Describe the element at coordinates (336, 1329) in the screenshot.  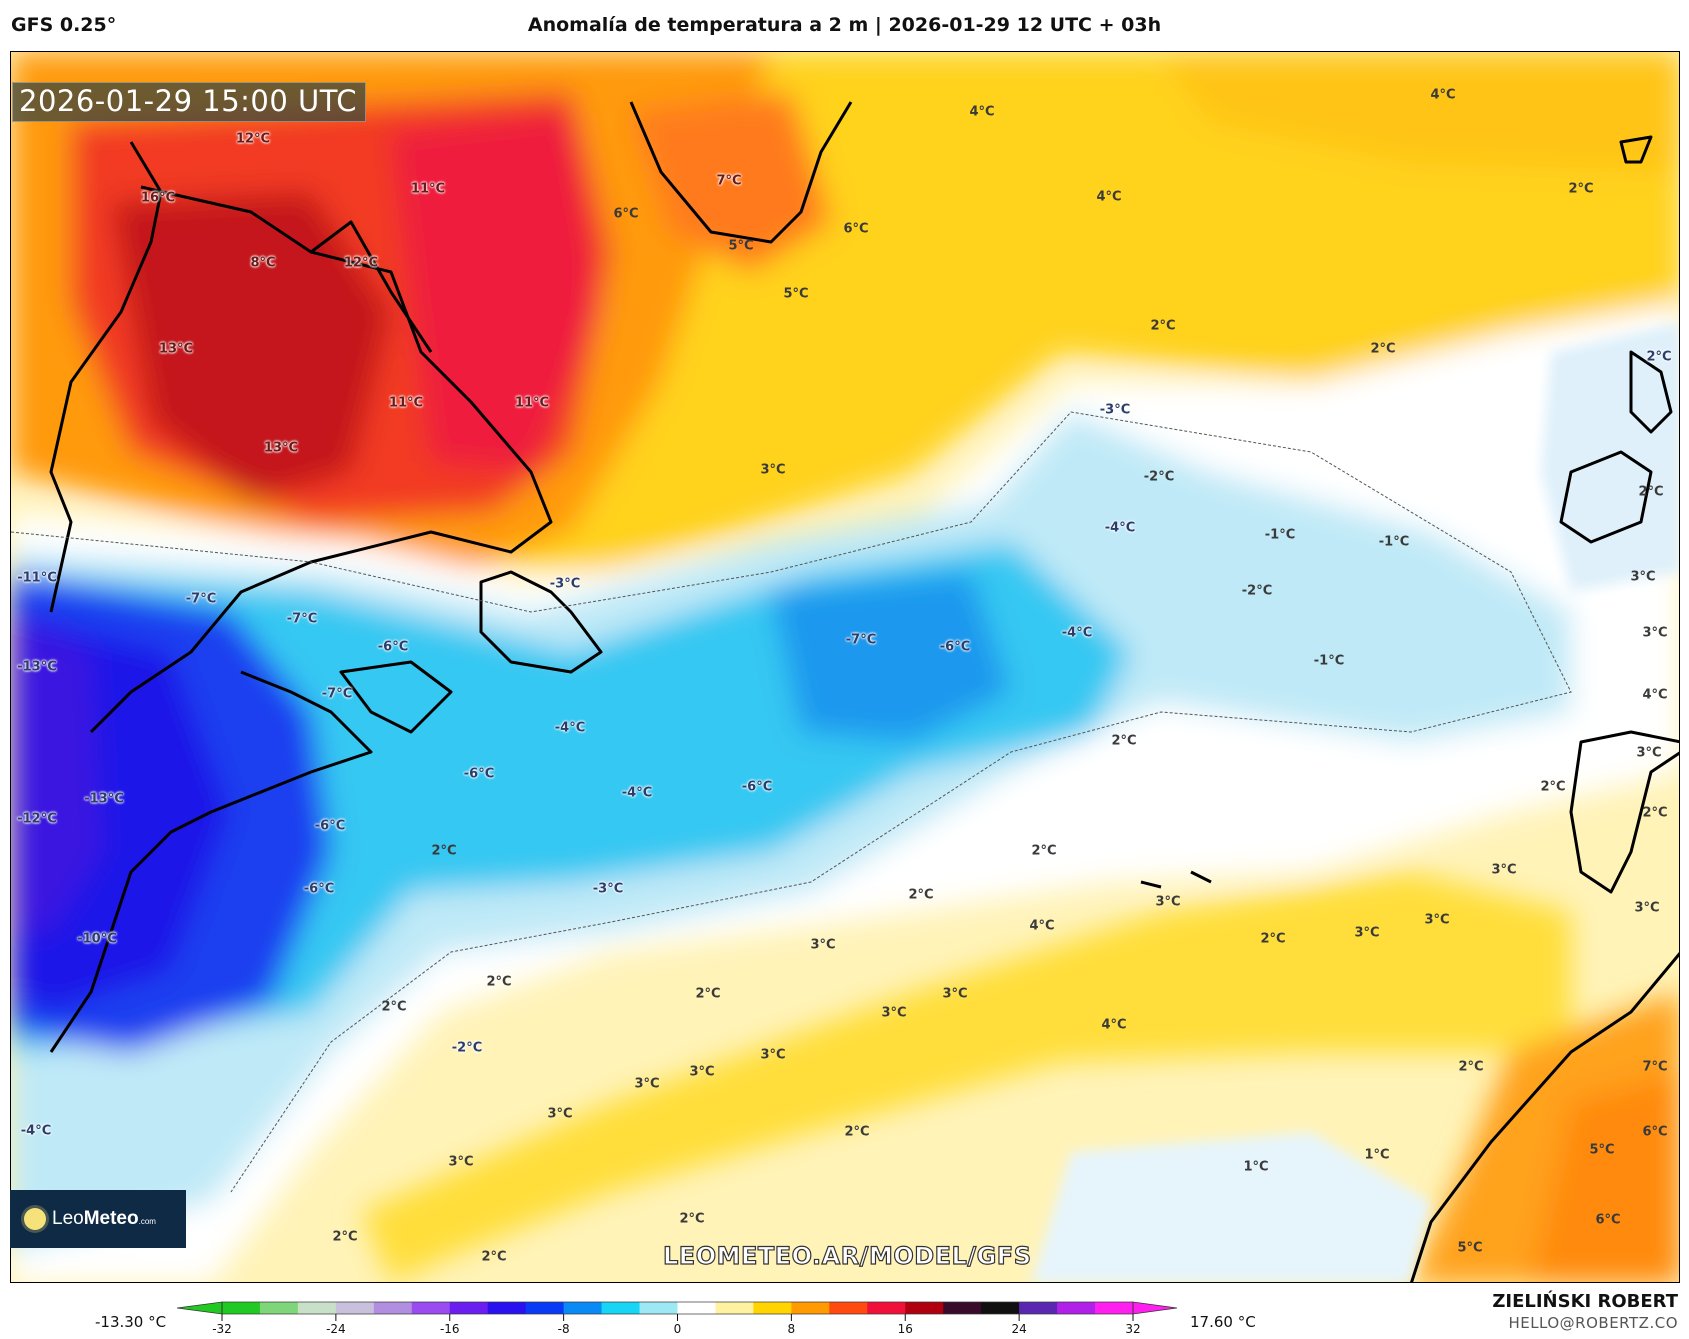
I see `colorbar-tick-label: -24` at that location.